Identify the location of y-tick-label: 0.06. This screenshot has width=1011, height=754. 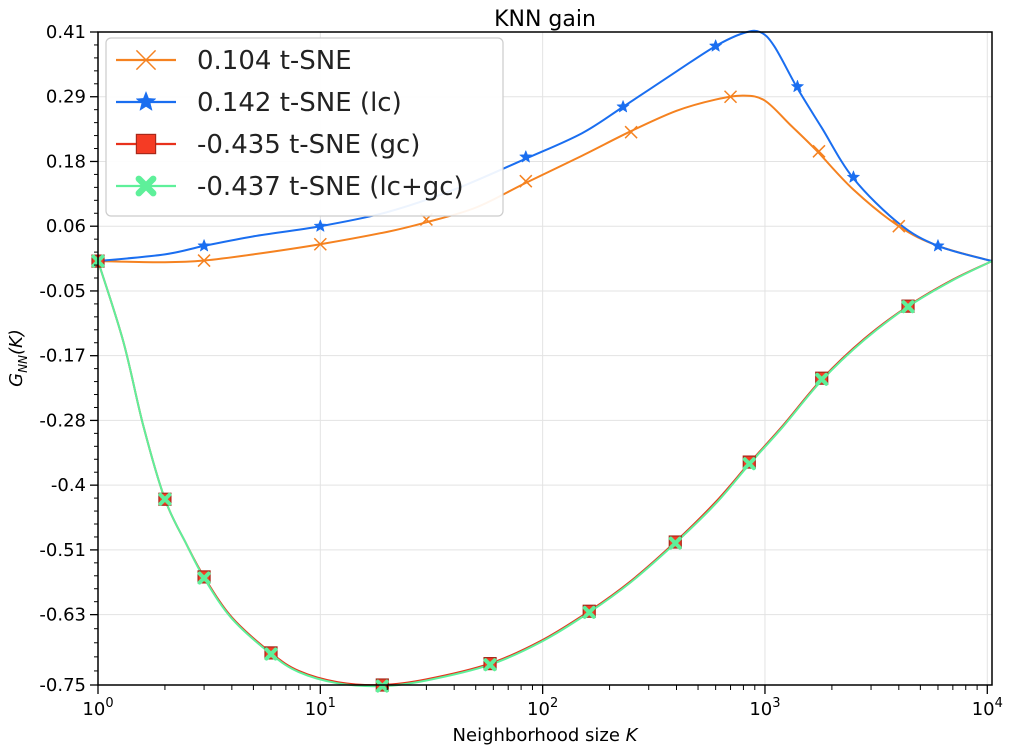
(66, 226).